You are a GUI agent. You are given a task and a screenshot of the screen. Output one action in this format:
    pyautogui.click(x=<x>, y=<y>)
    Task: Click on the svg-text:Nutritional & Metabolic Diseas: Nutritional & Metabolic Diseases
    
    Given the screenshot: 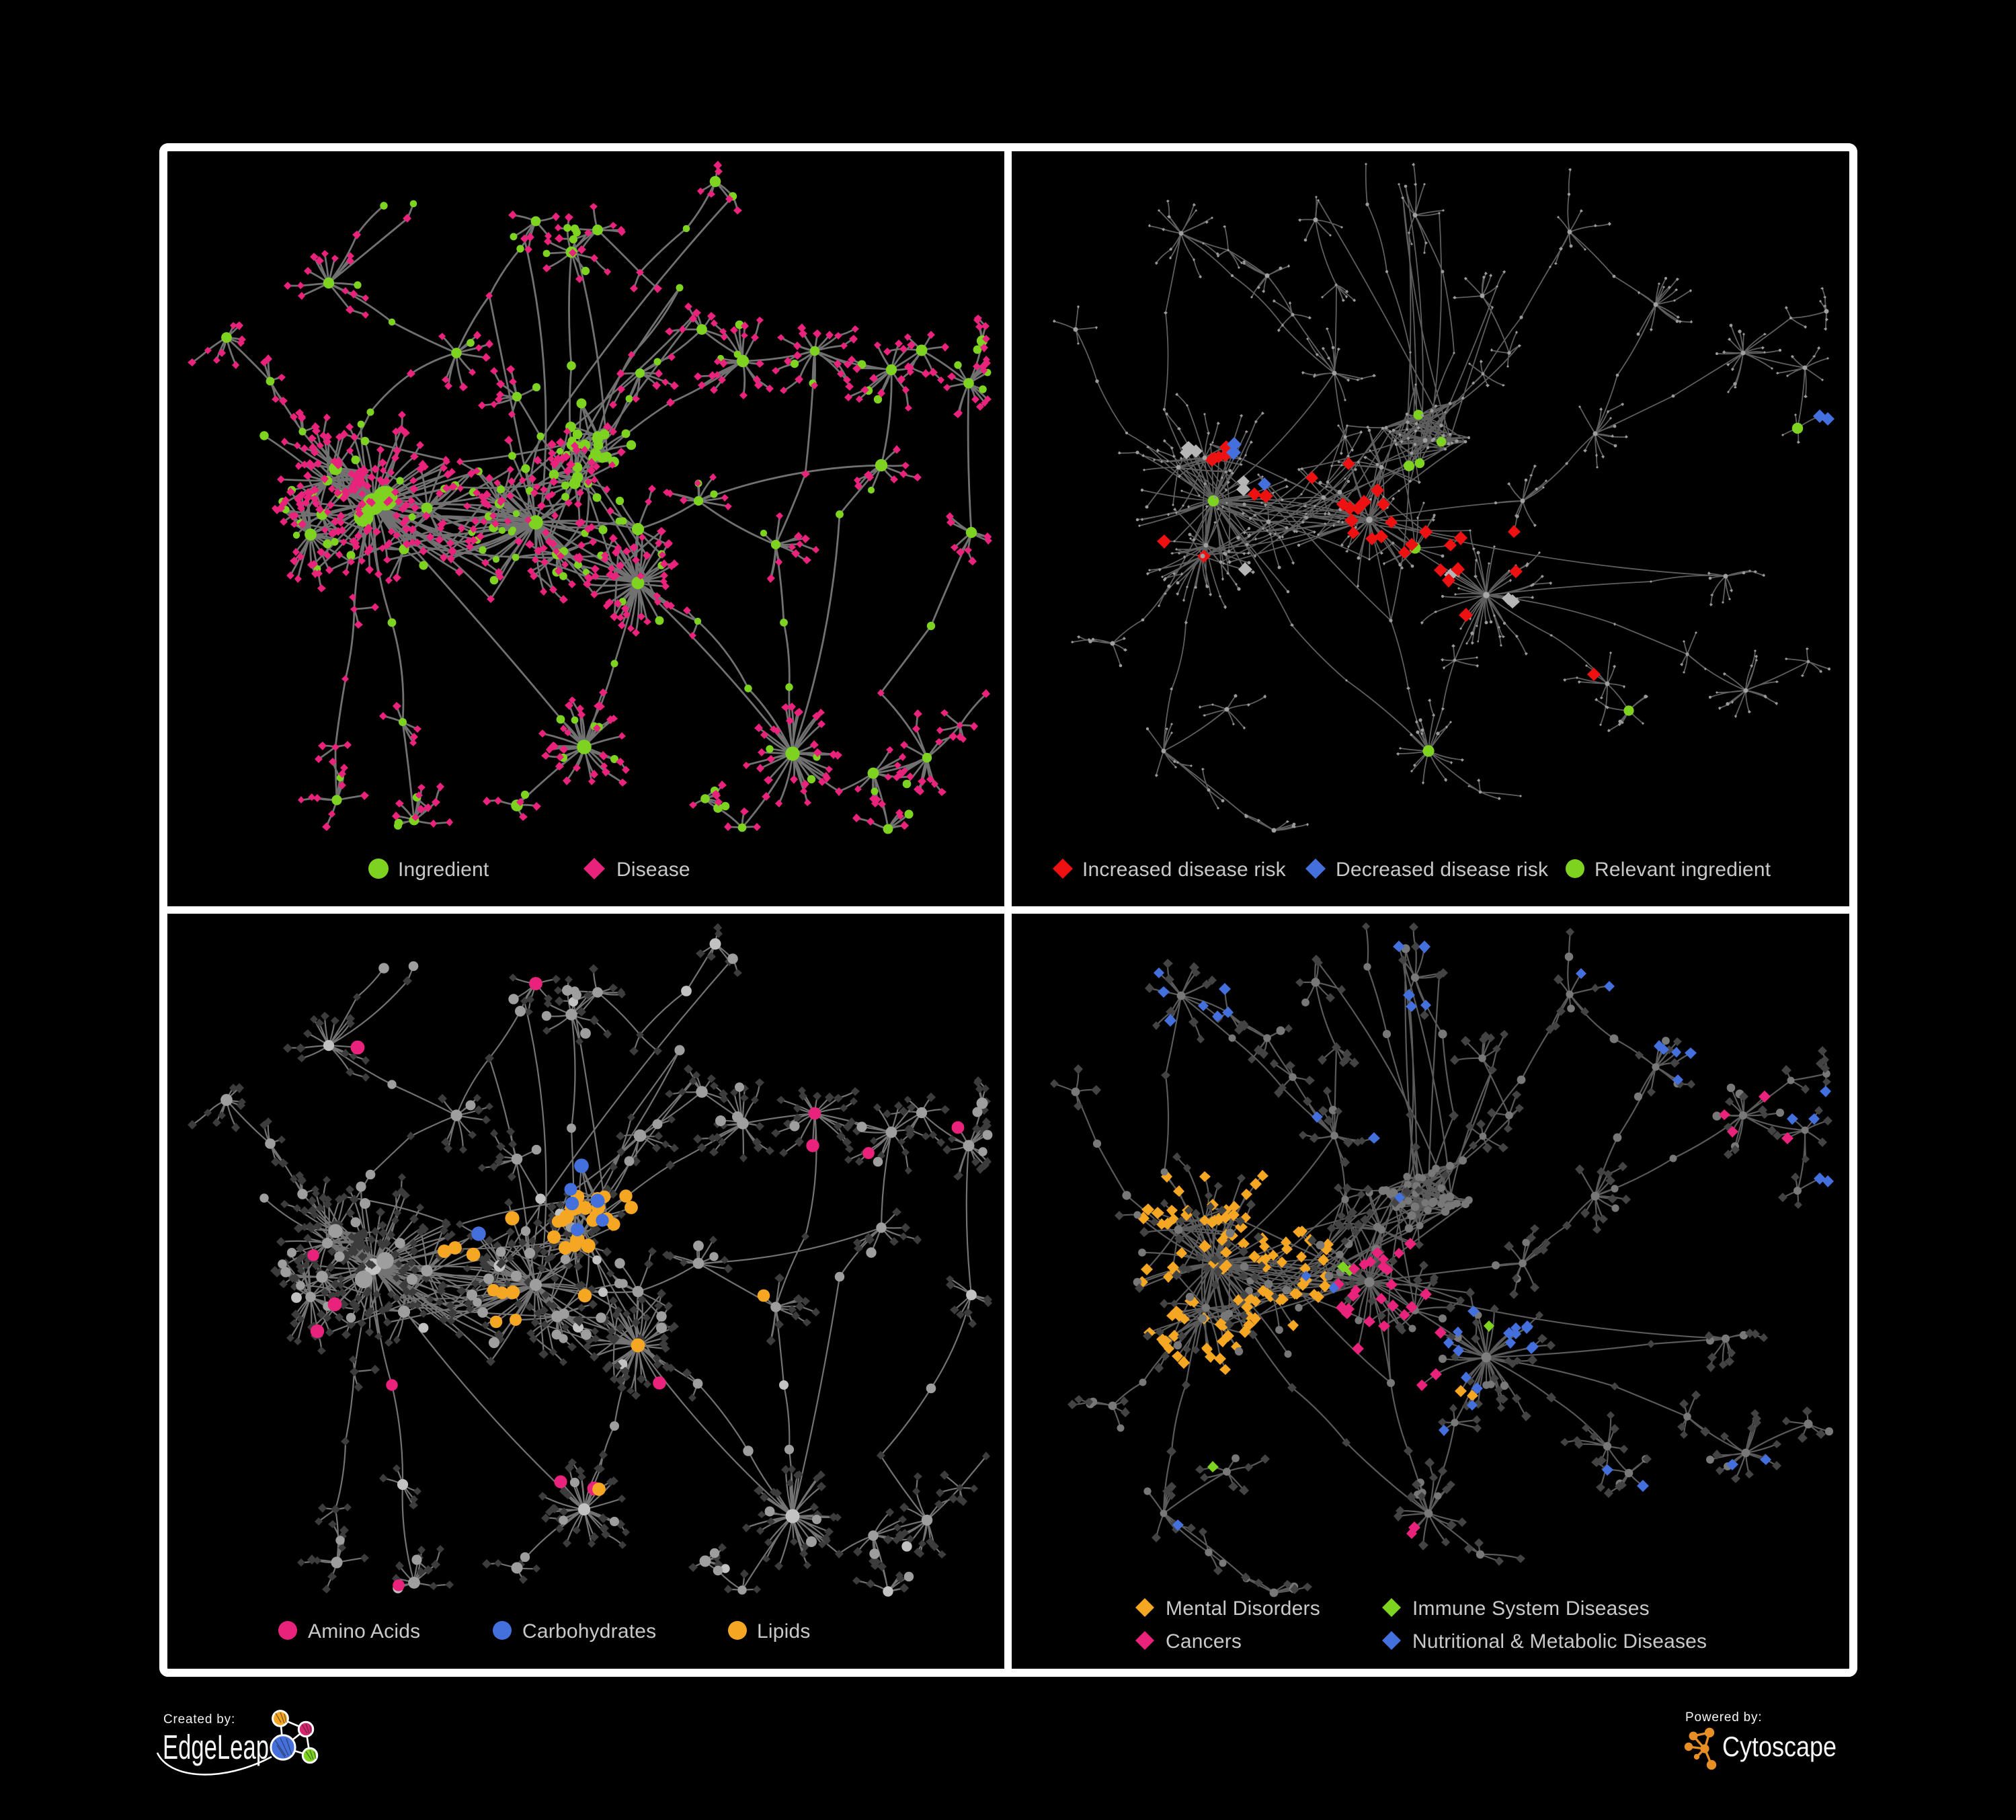 What is the action you would take?
    pyautogui.click(x=1559, y=1641)
    